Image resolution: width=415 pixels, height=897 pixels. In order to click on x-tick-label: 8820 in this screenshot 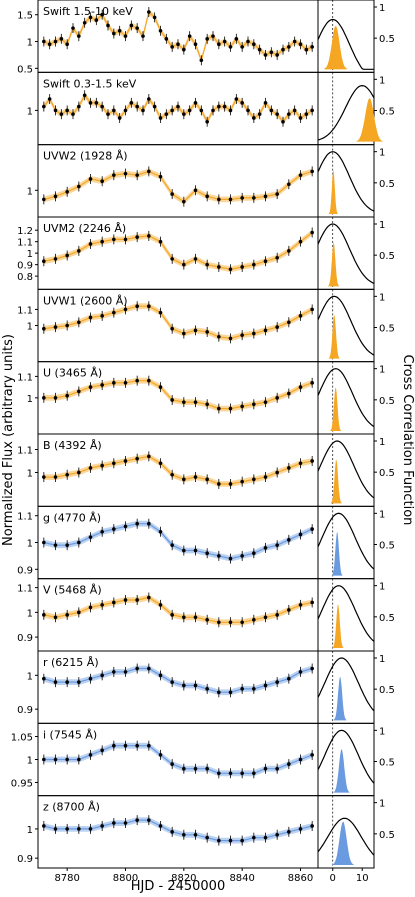, I will do `click(183, 878)`.